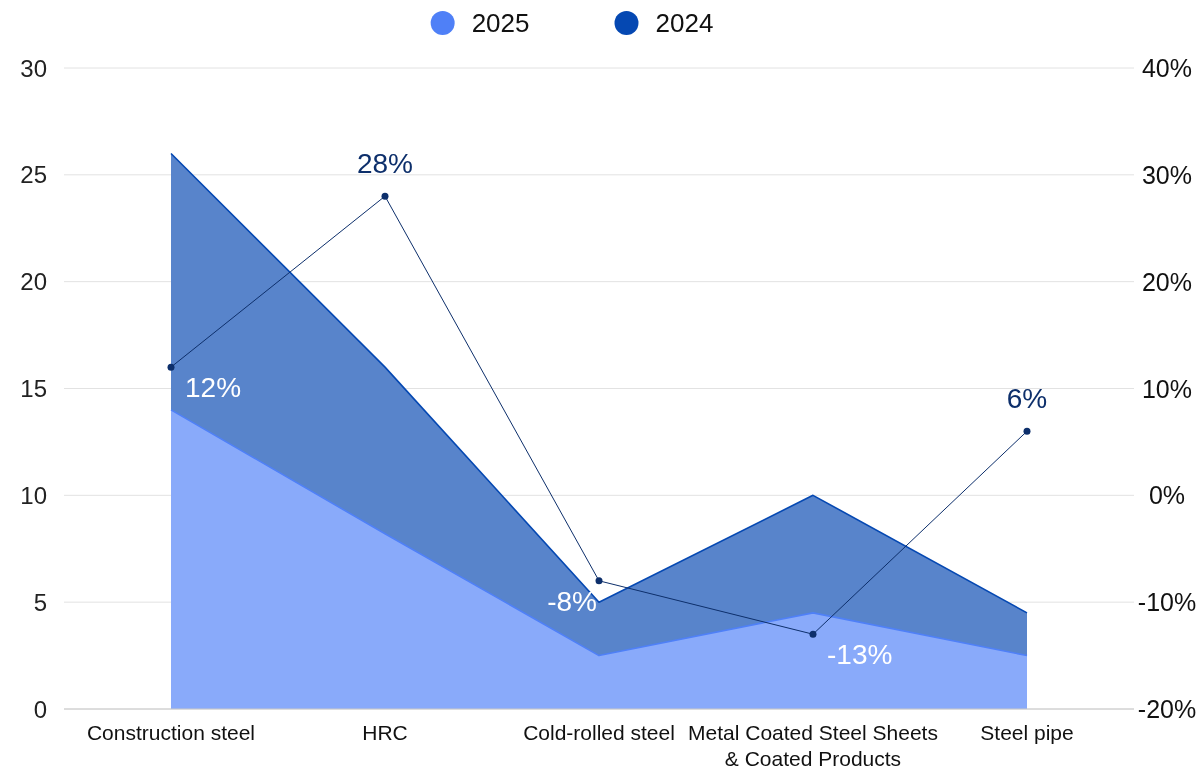  Describe the element at coordinates (213, 388) in the screenshot. I see `data-label: 12%` at that location.